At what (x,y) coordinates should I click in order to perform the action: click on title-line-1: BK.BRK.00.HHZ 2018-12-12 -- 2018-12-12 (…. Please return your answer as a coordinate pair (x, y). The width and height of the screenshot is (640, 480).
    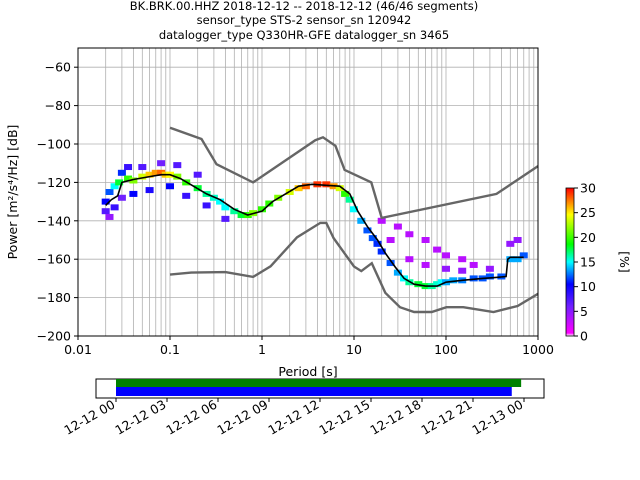
    Looking at the image, I should click on (304, 6).